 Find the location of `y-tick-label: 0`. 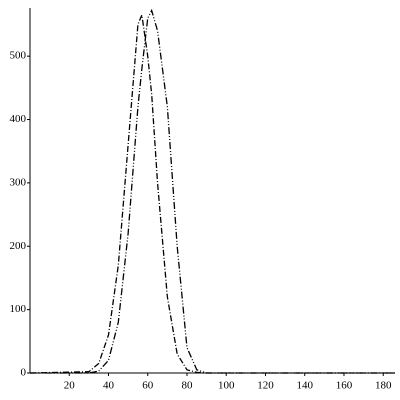

y-tick-label: 0 is located at coordinates (24, 373).